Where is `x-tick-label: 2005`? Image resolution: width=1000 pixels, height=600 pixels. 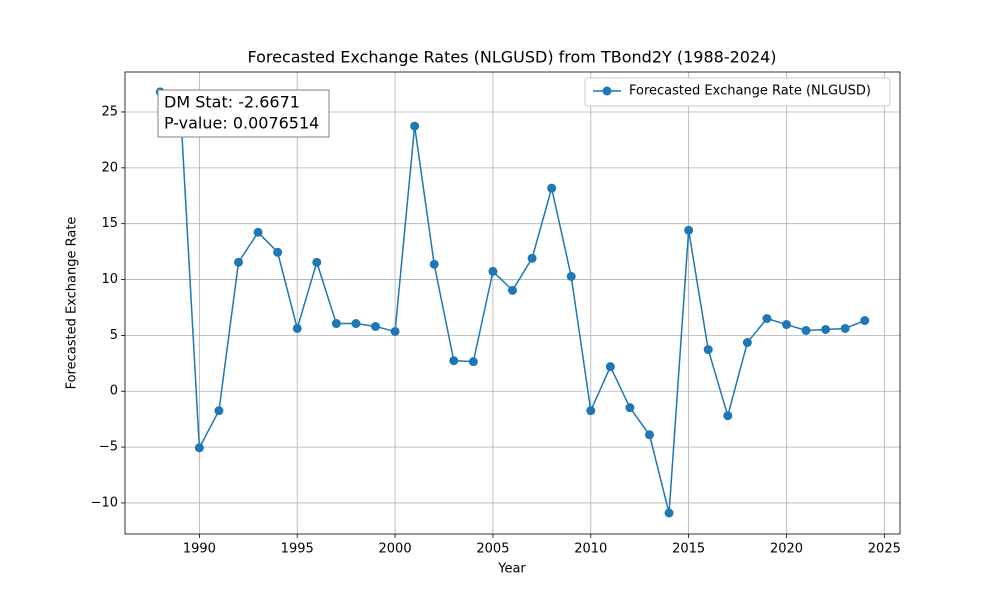
x-tick-label: 2005 is located at coordinates (492, 549).